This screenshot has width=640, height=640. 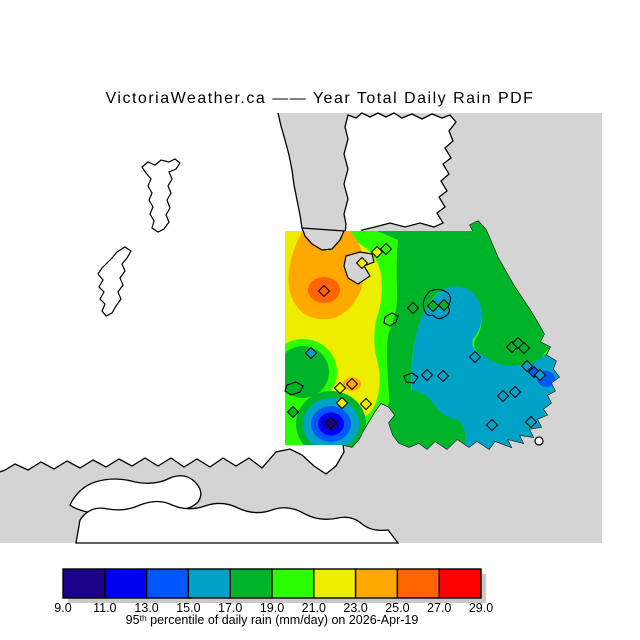 I want to click on island-outline-b, so click(x=294, y=388).